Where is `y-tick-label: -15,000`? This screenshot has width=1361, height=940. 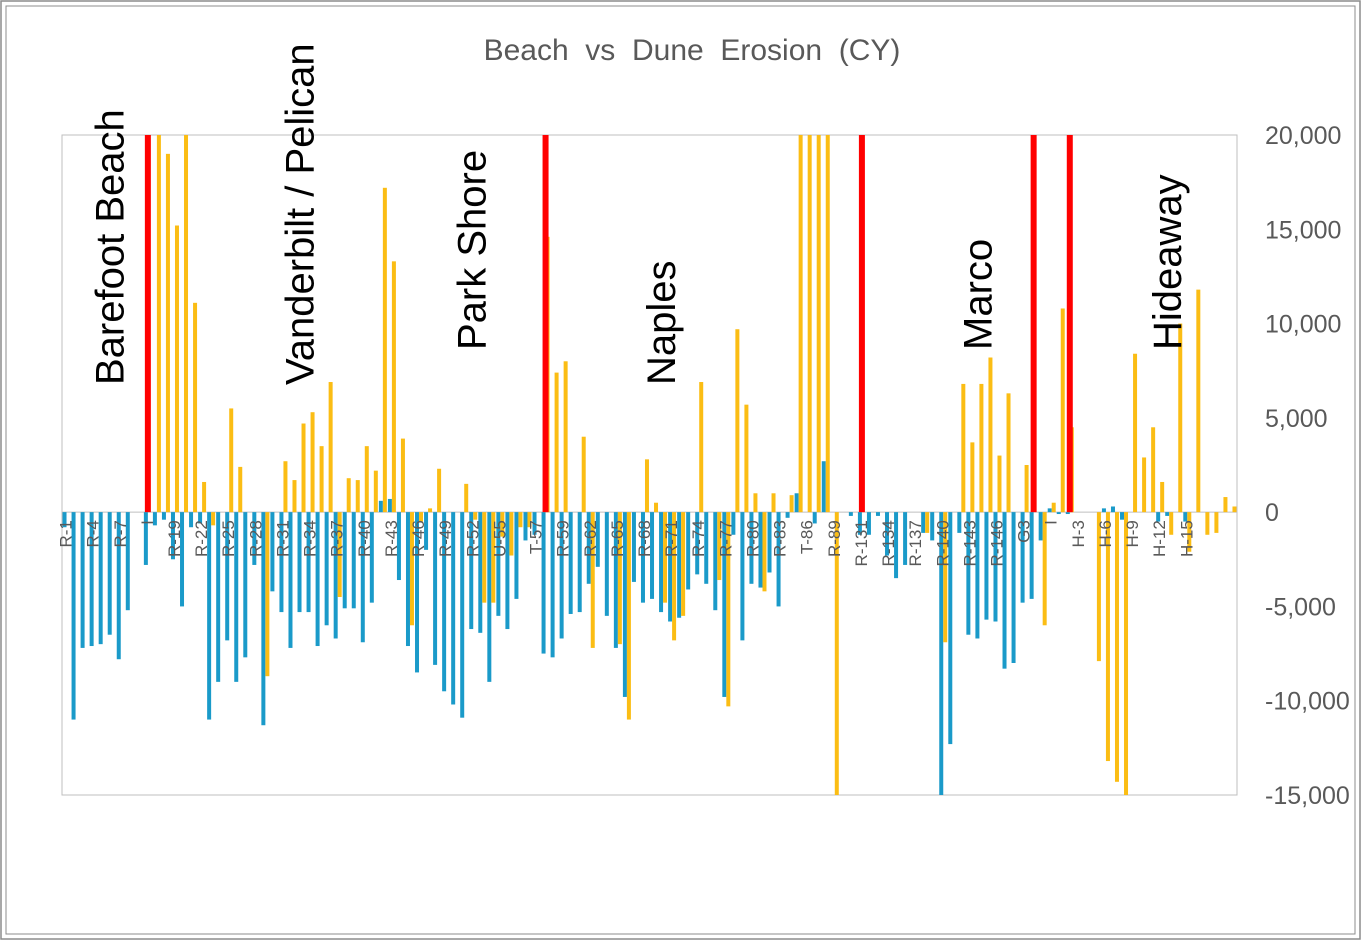 y-tick-label: -15,000 is located at coordinates (1307, 796).